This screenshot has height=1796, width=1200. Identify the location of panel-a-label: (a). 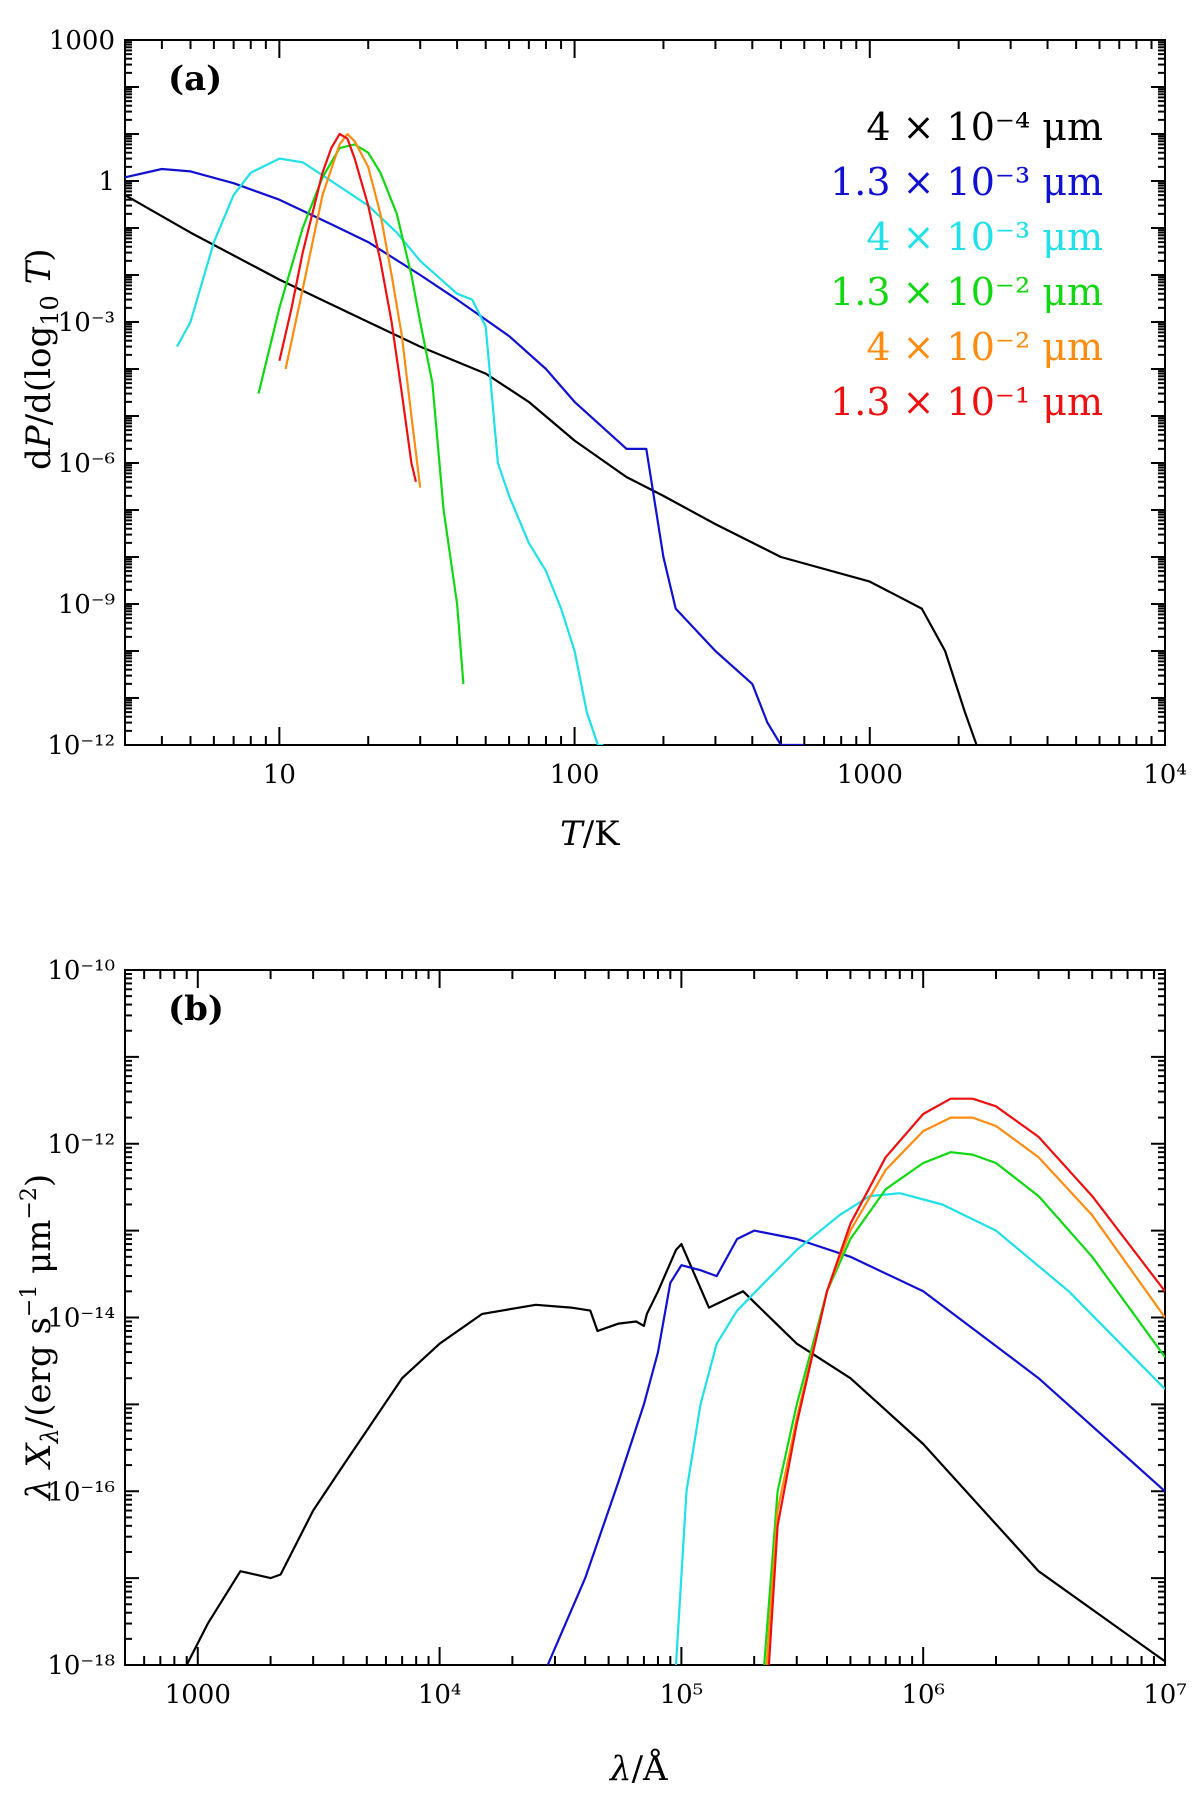
(195, 79).